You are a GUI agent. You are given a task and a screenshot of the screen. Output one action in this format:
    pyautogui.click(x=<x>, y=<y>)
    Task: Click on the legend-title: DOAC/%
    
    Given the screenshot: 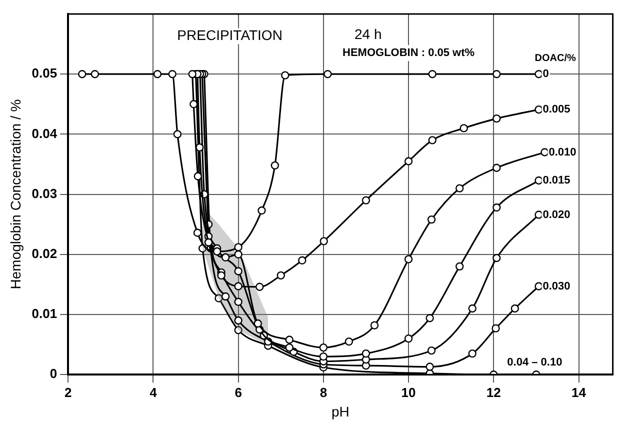 What is the action you would take?
    pyautogui.click(x=555, y=58)
    